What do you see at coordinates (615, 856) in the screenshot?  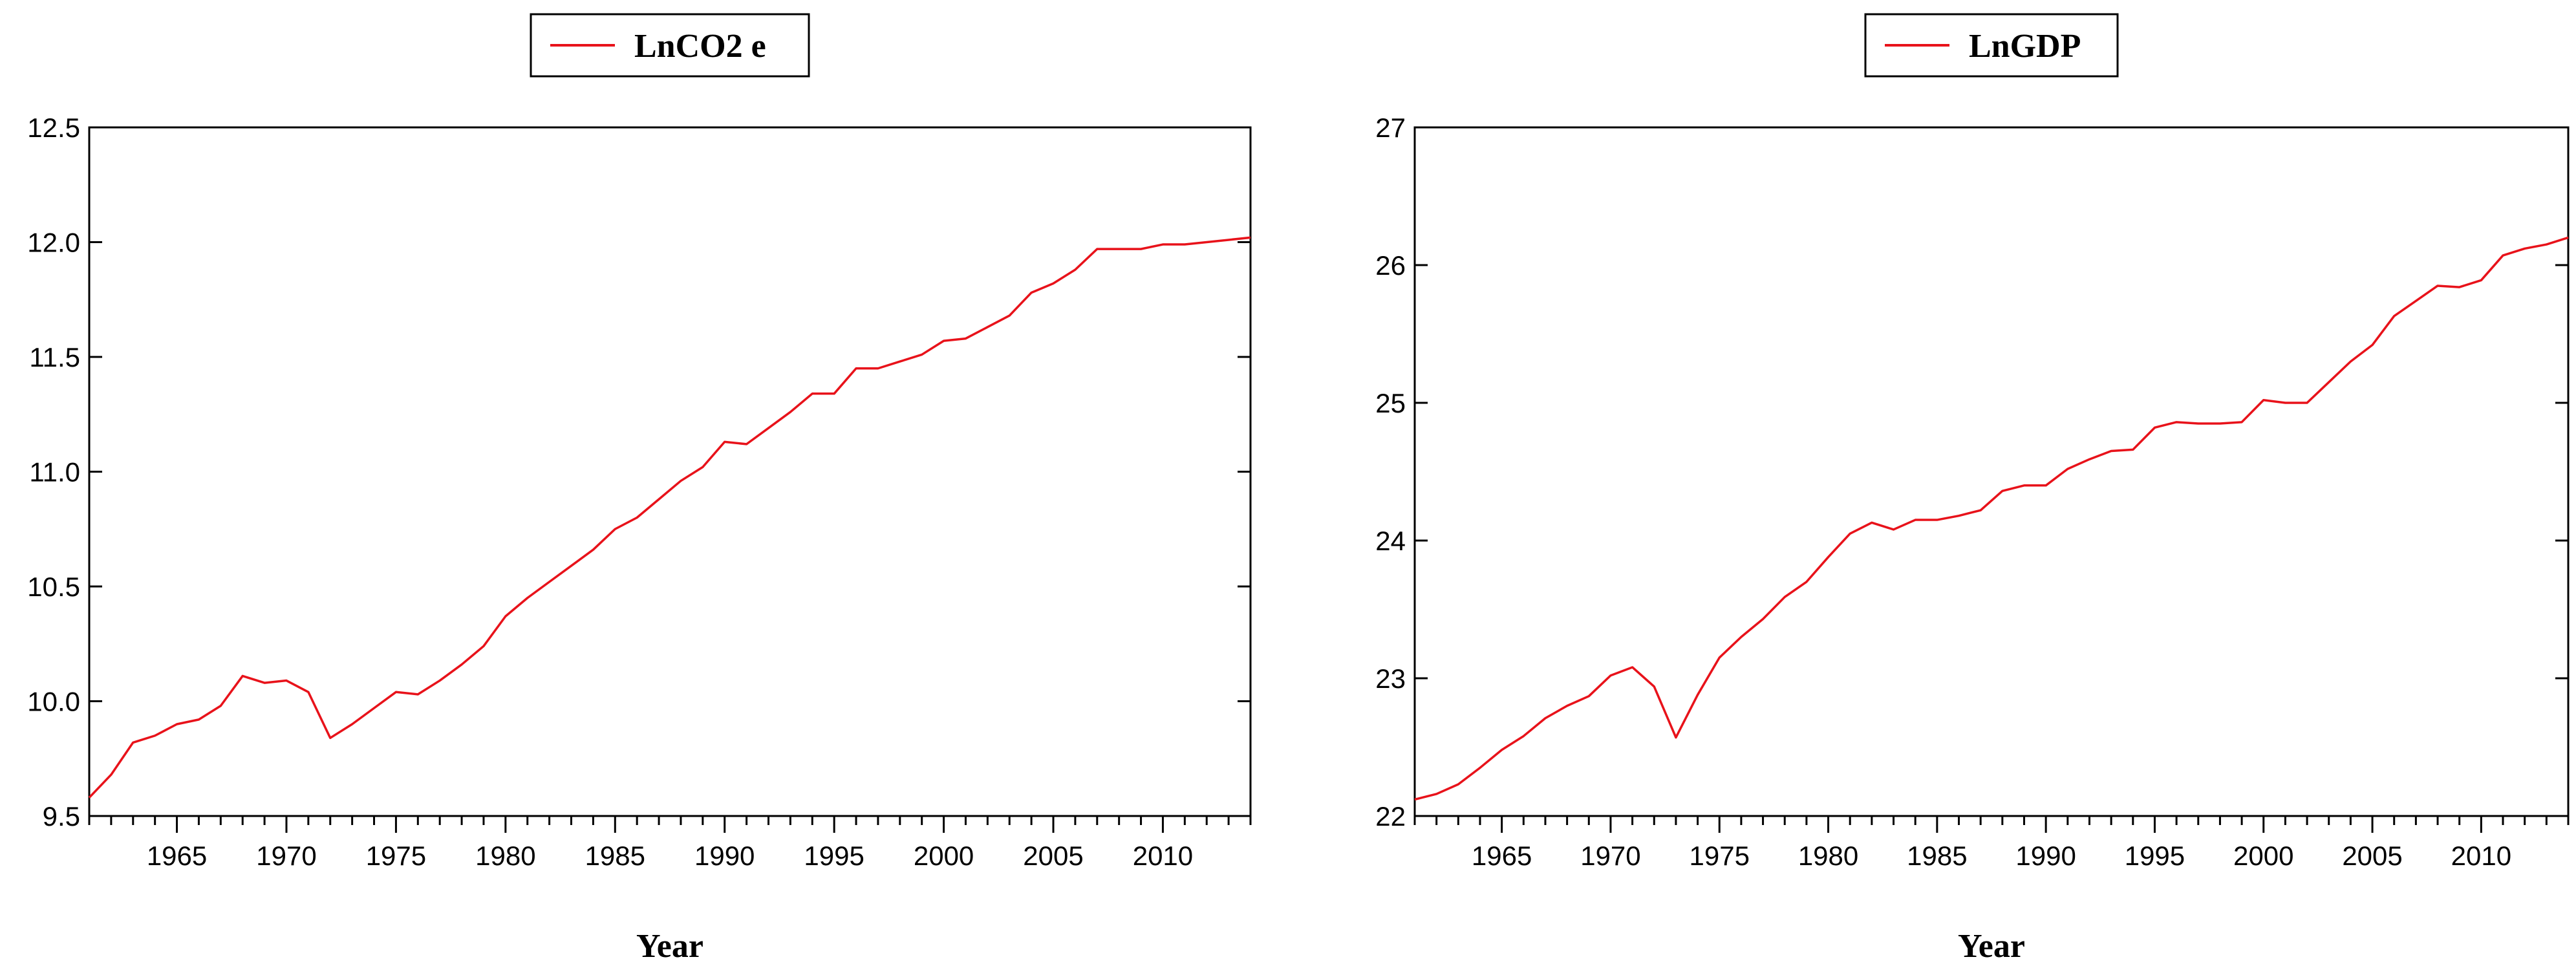 I see `lnco2-x-tick-label: 1985` at bounding box center [615, 856].